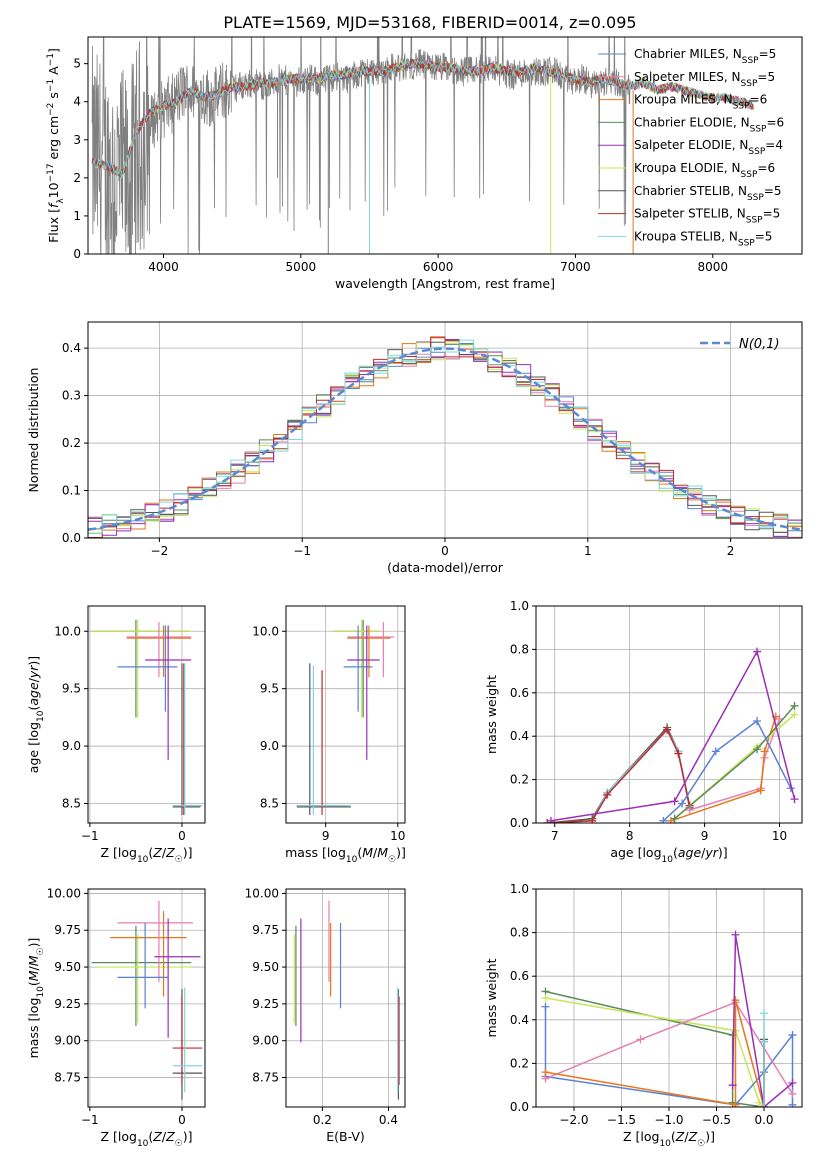 The image size is (819, 1170). Describe the element at coordinates (759, 344) in the screenshot. I see `legend-label: N(0,1)` at that location.